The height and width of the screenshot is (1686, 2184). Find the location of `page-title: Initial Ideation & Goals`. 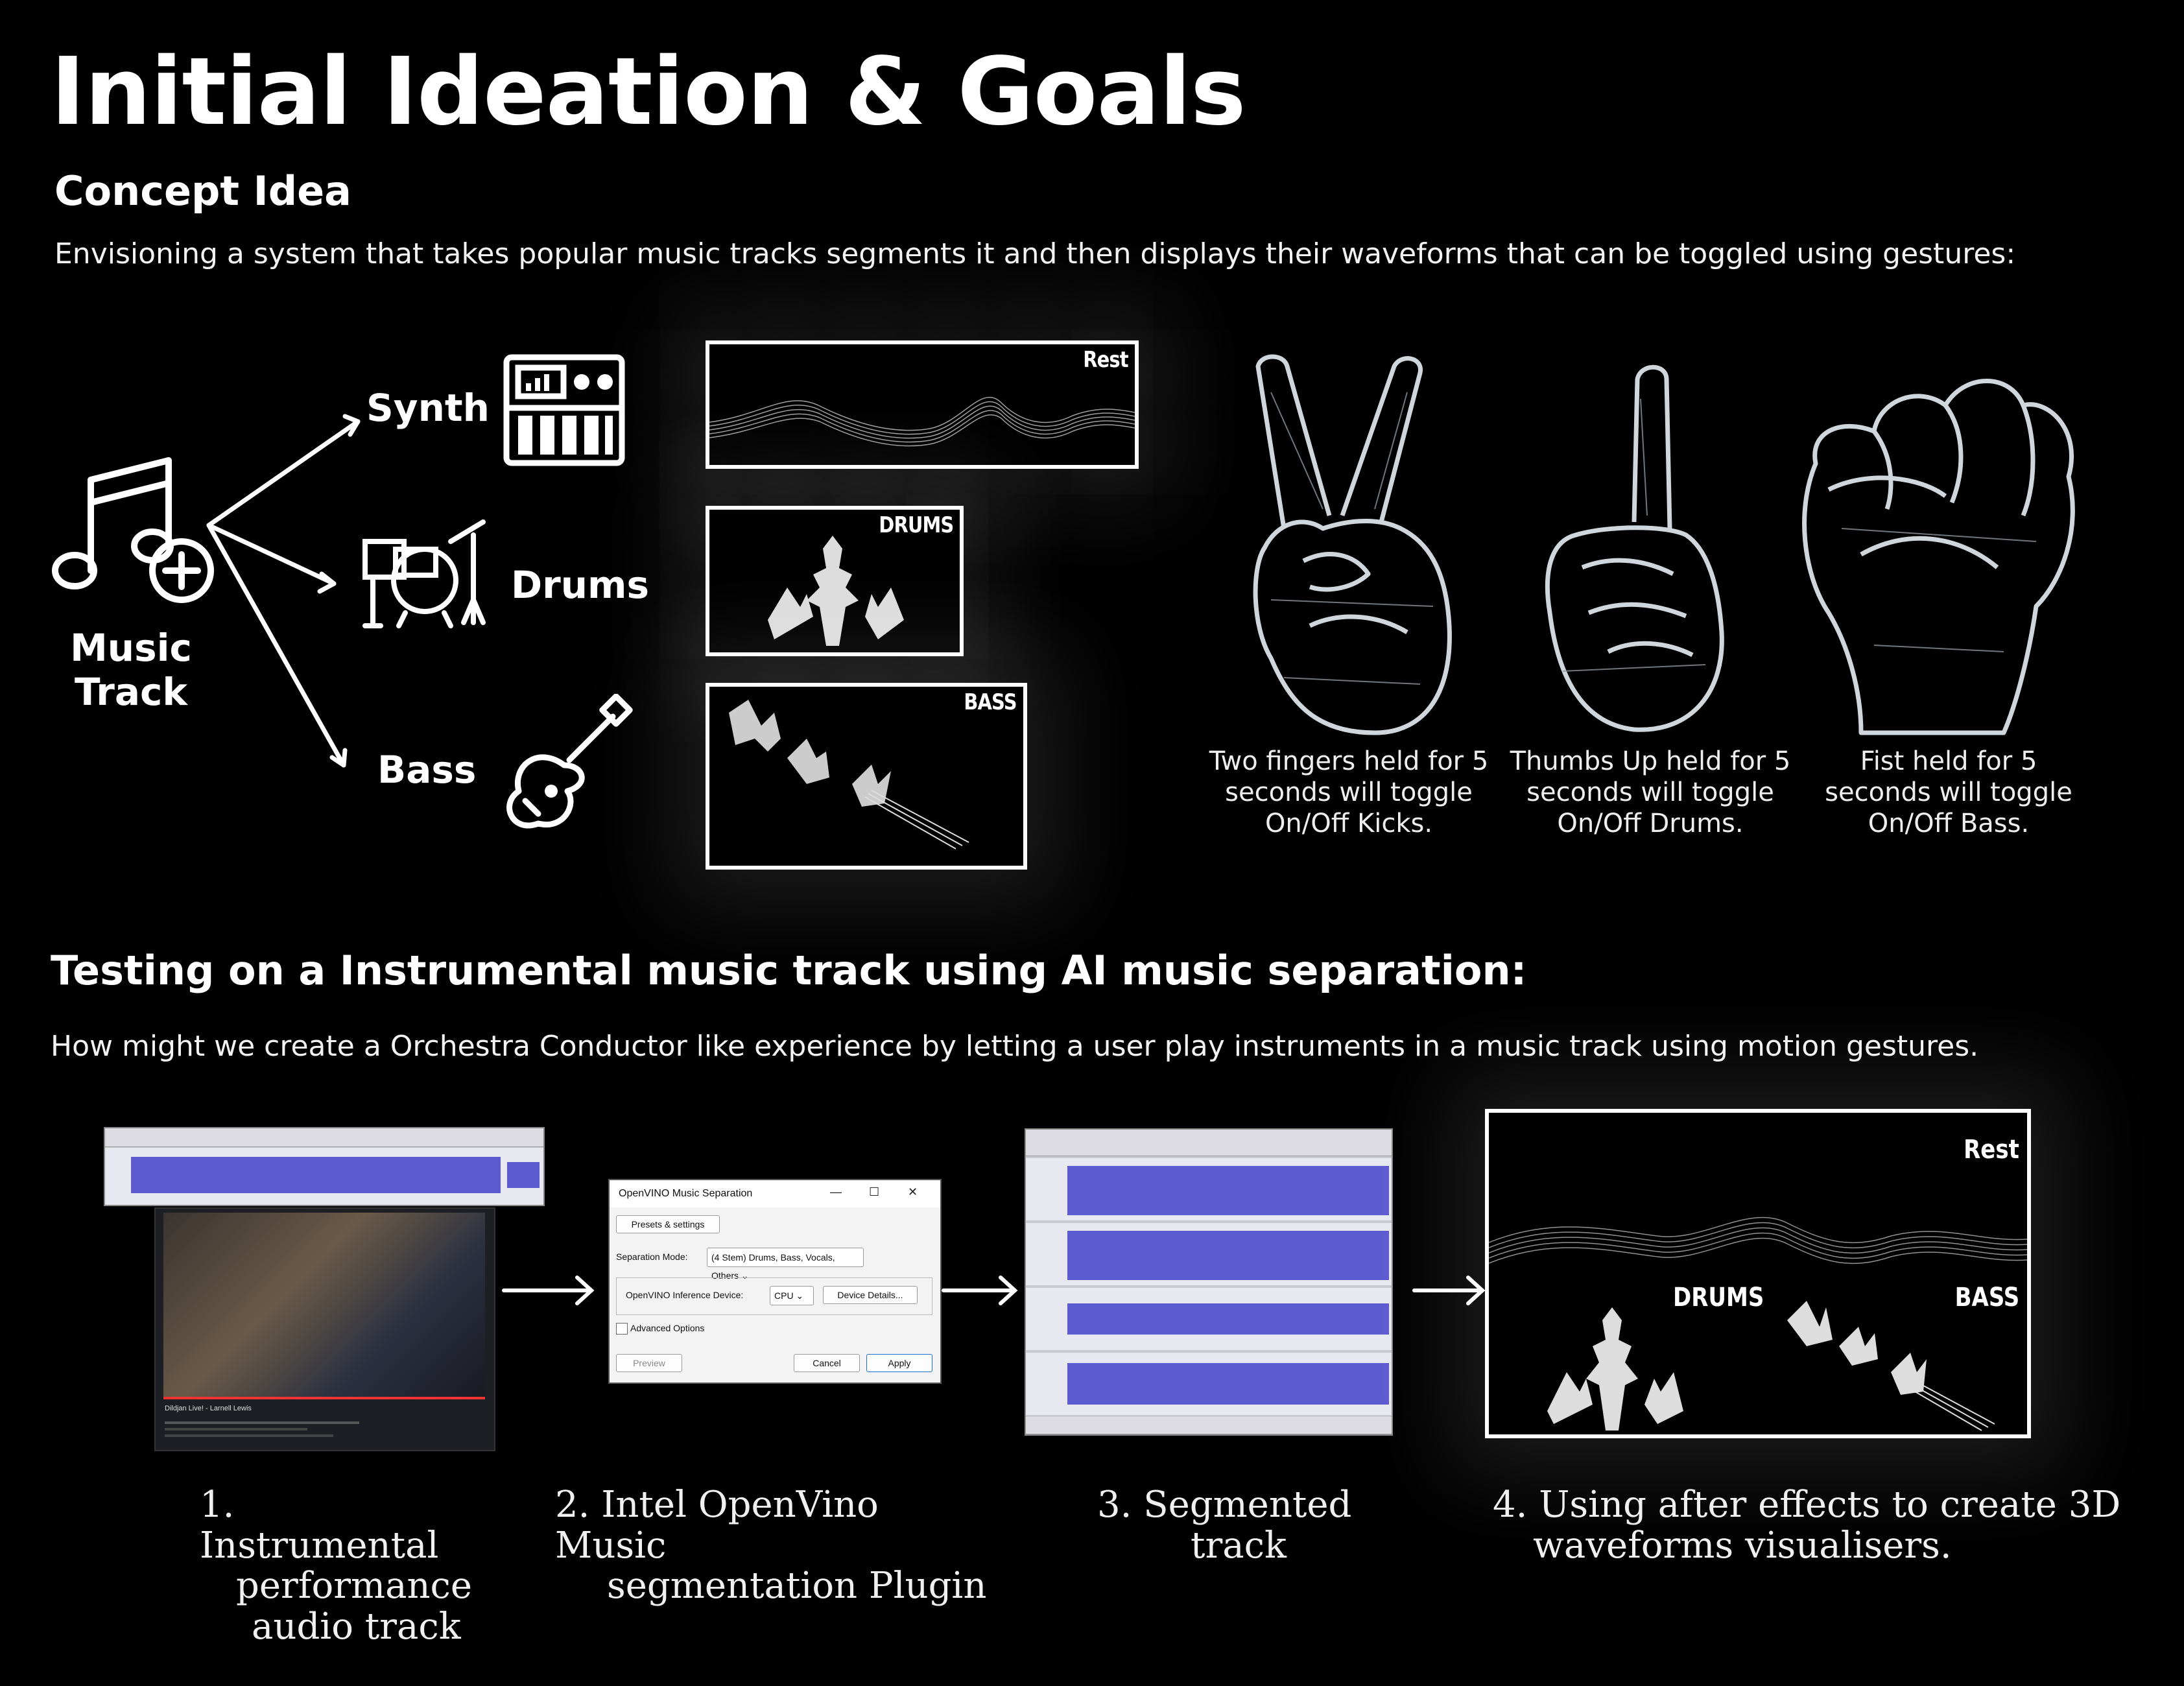

page-title: Initial Ideation & Goals is located at coordinates (649, 91).